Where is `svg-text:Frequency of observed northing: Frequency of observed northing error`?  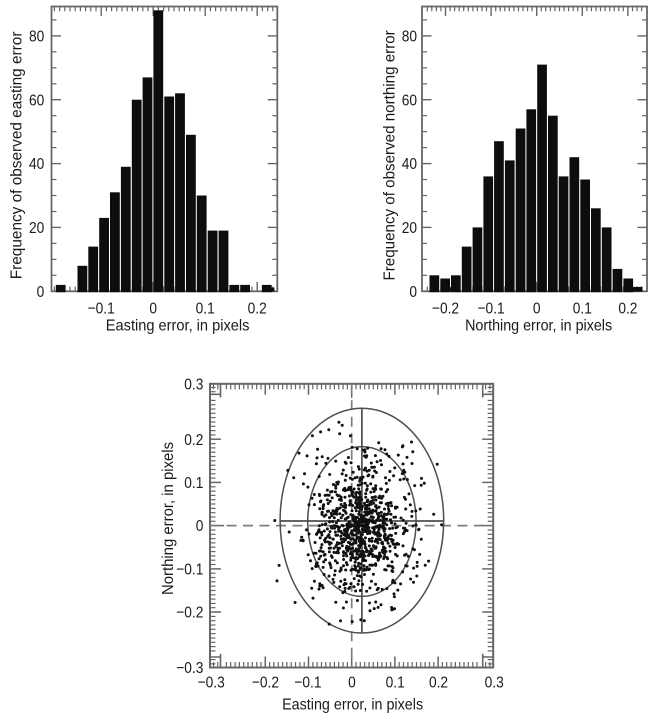 svg-text:Frequency of observed northing: Frequency of observed northing error is located at coordinates (389, 155).